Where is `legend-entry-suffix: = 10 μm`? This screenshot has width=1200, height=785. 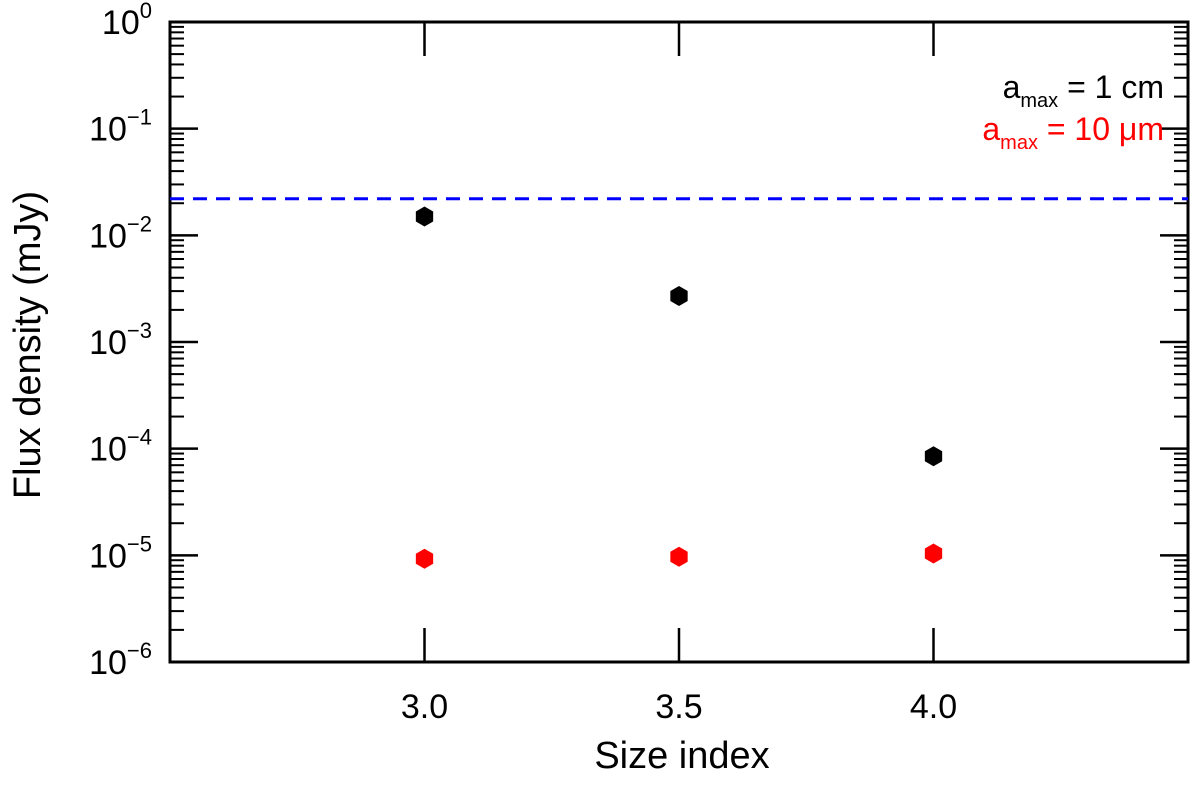
legend-entry-suffix: = 10 μm is located at coordinates (1101, 129).